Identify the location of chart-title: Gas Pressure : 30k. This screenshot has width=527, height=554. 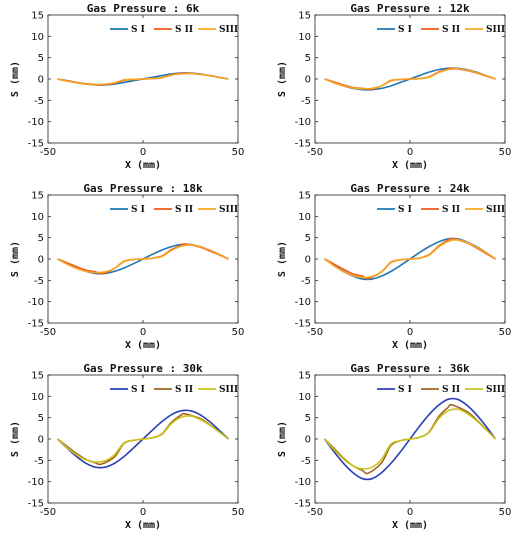
(143, 368).